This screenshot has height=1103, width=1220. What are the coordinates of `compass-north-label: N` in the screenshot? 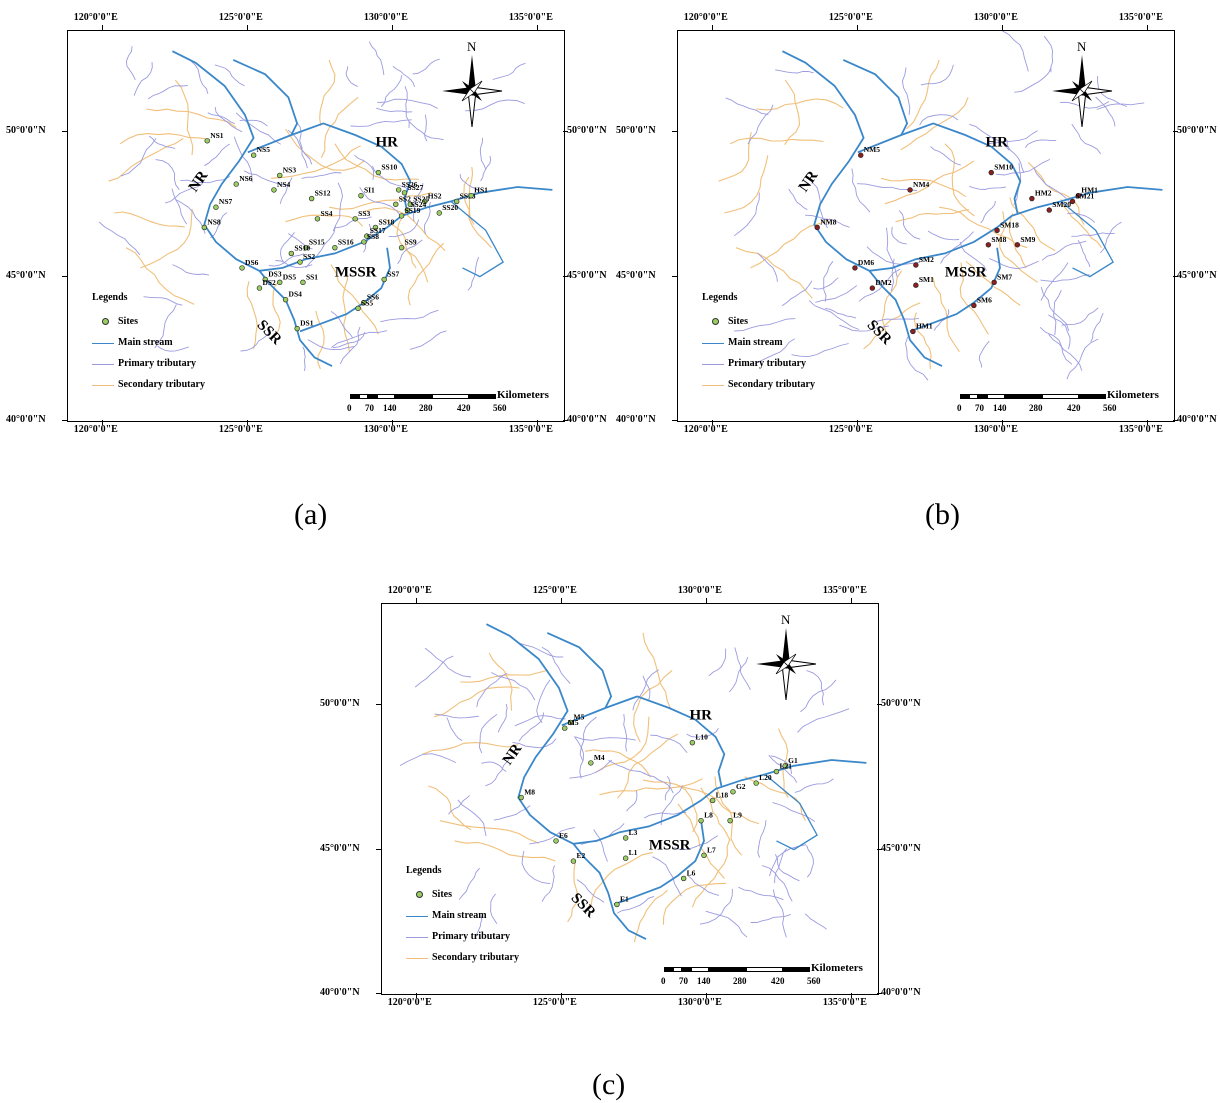 It's located at (786, 619).